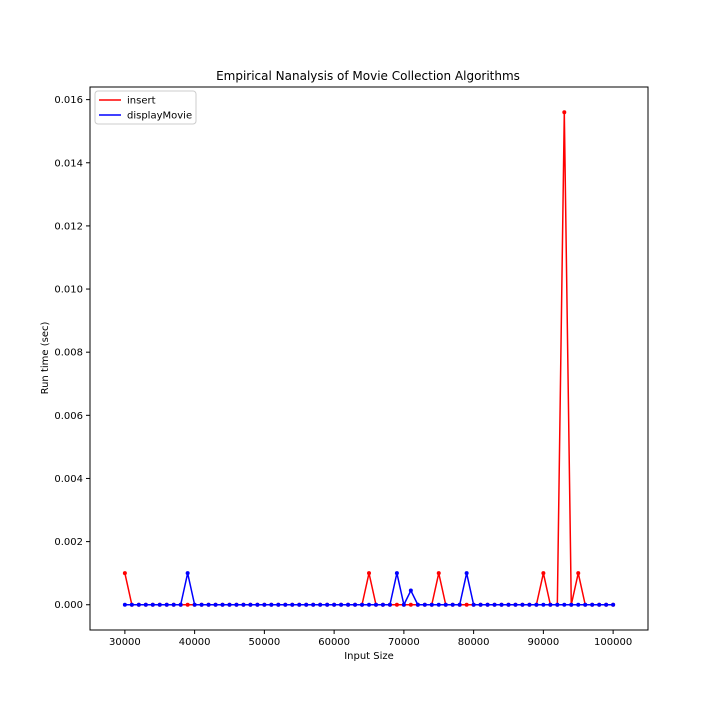  I want to click on x-tick-label: 70000, so click(404, 642).